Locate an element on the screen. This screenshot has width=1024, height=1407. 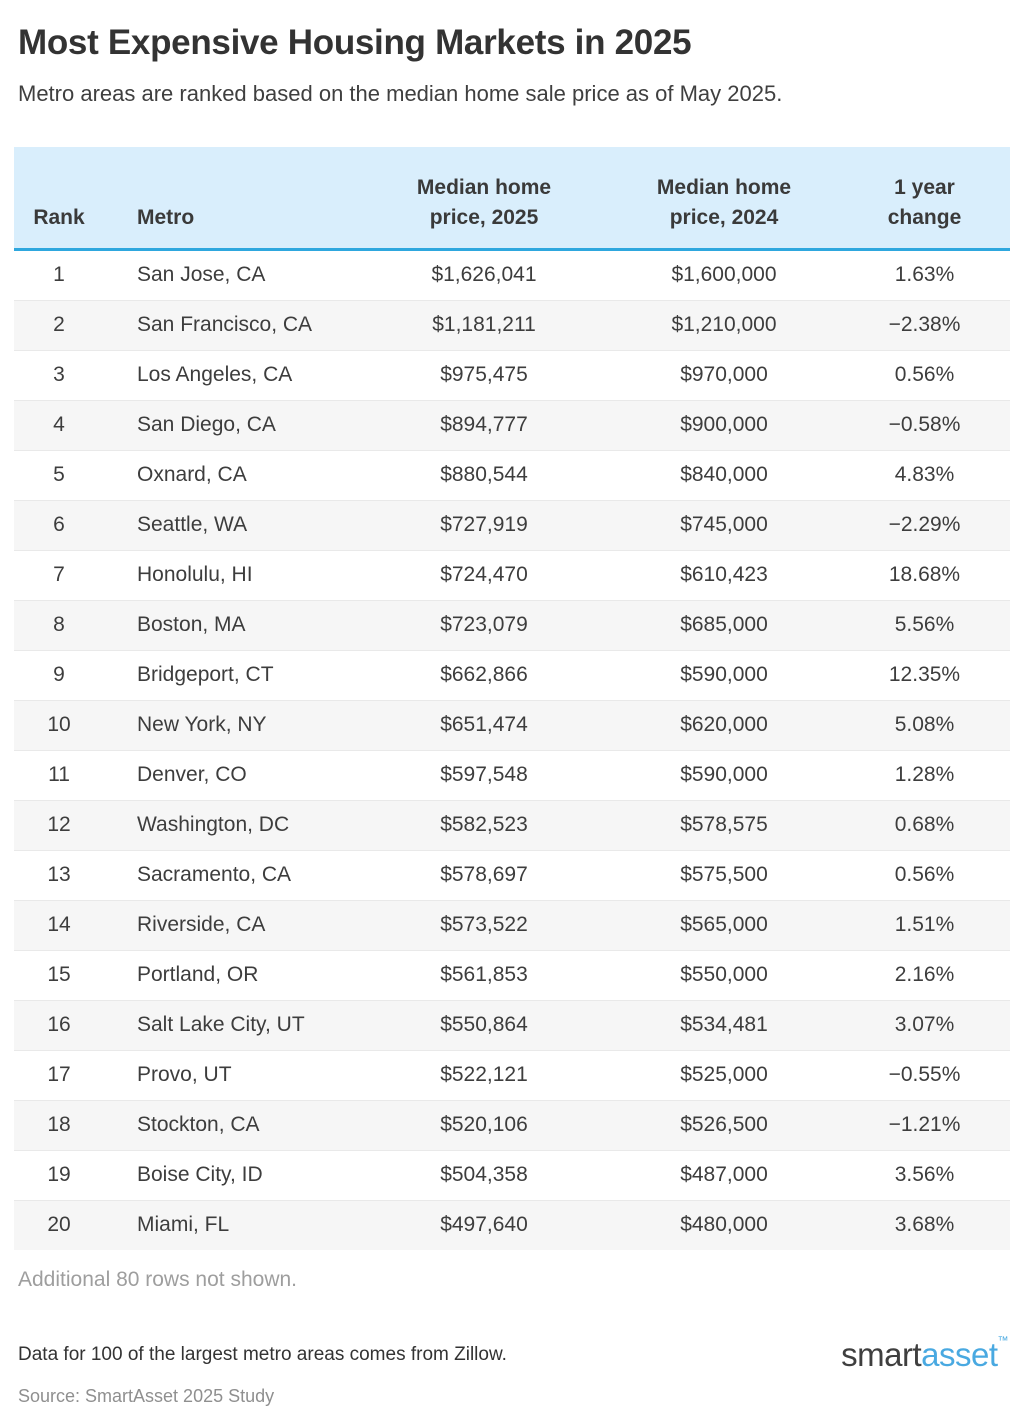
rank-cell: 17 is located at coordinates (59, 1075).